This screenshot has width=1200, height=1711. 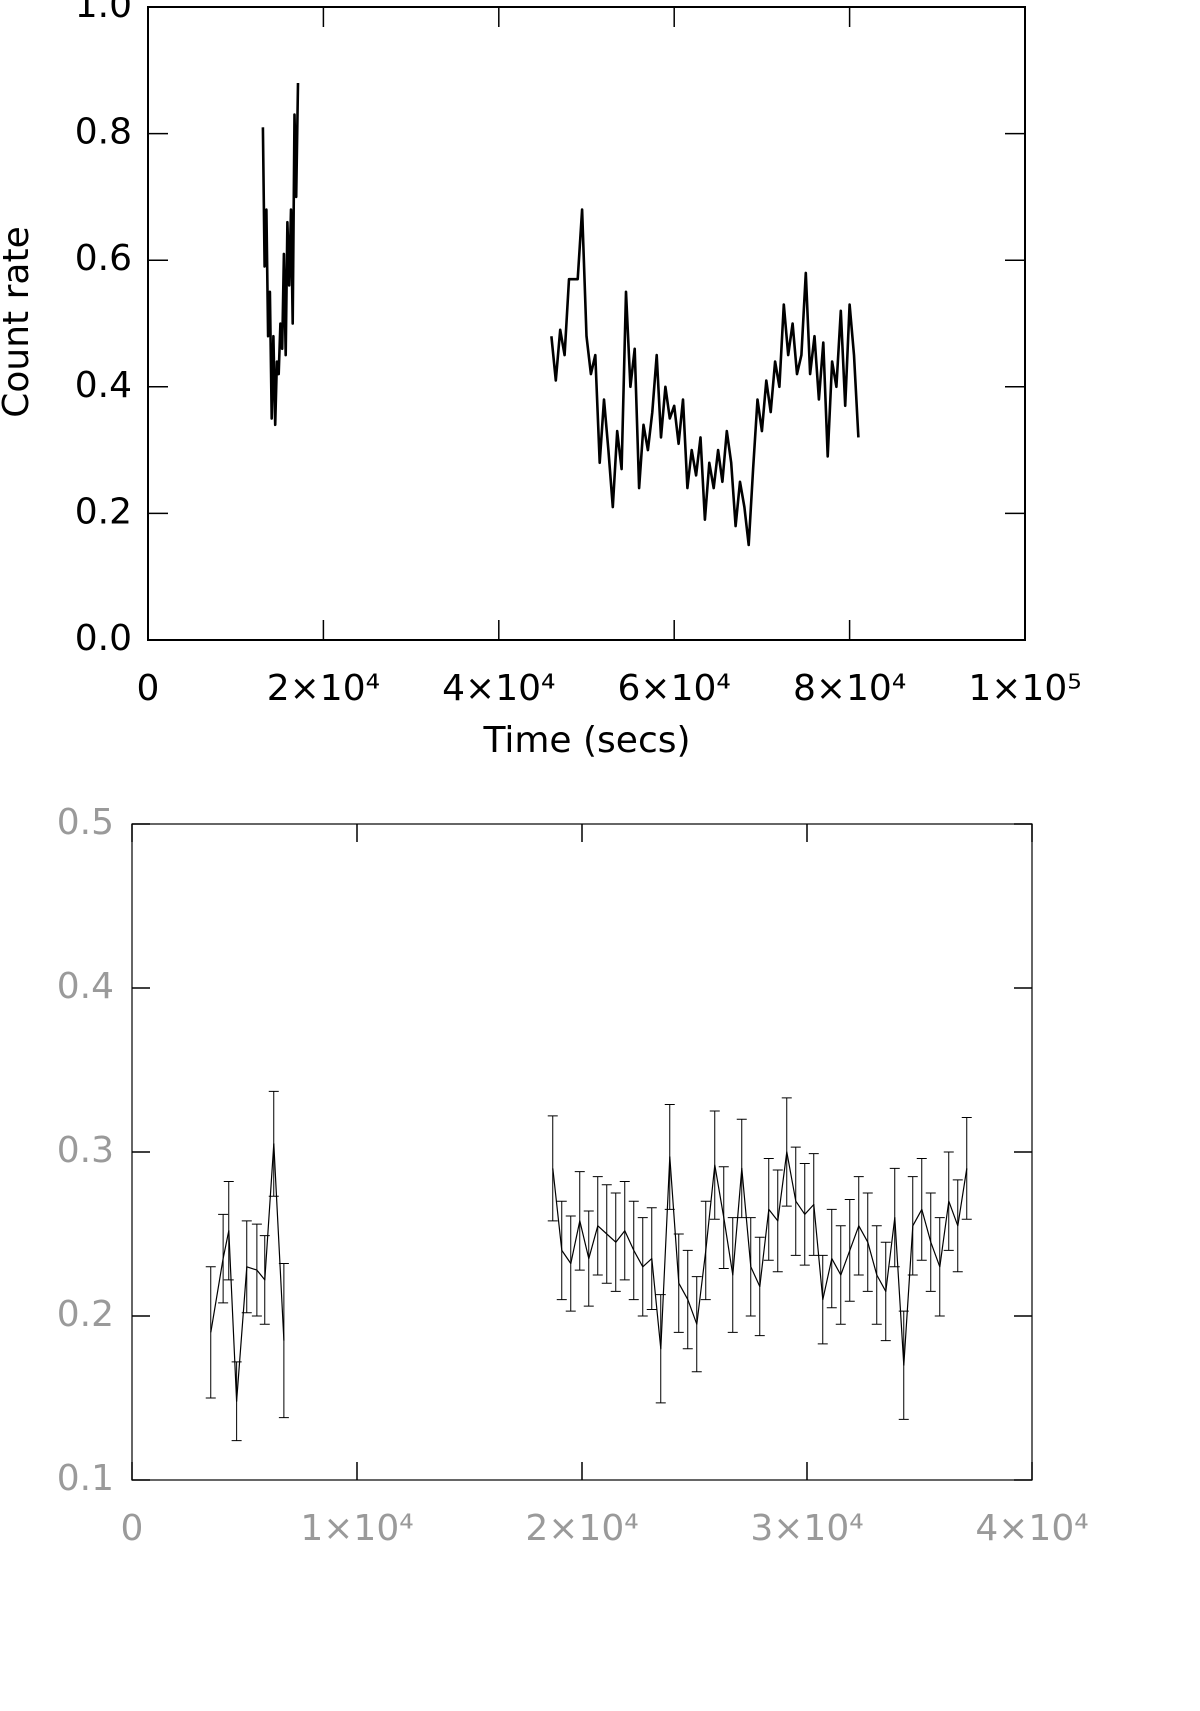 What do you see at coordinates (85, 822) in the screenshot?
I see `y-tick-label: 0.5` at bounding box center [85, 822].